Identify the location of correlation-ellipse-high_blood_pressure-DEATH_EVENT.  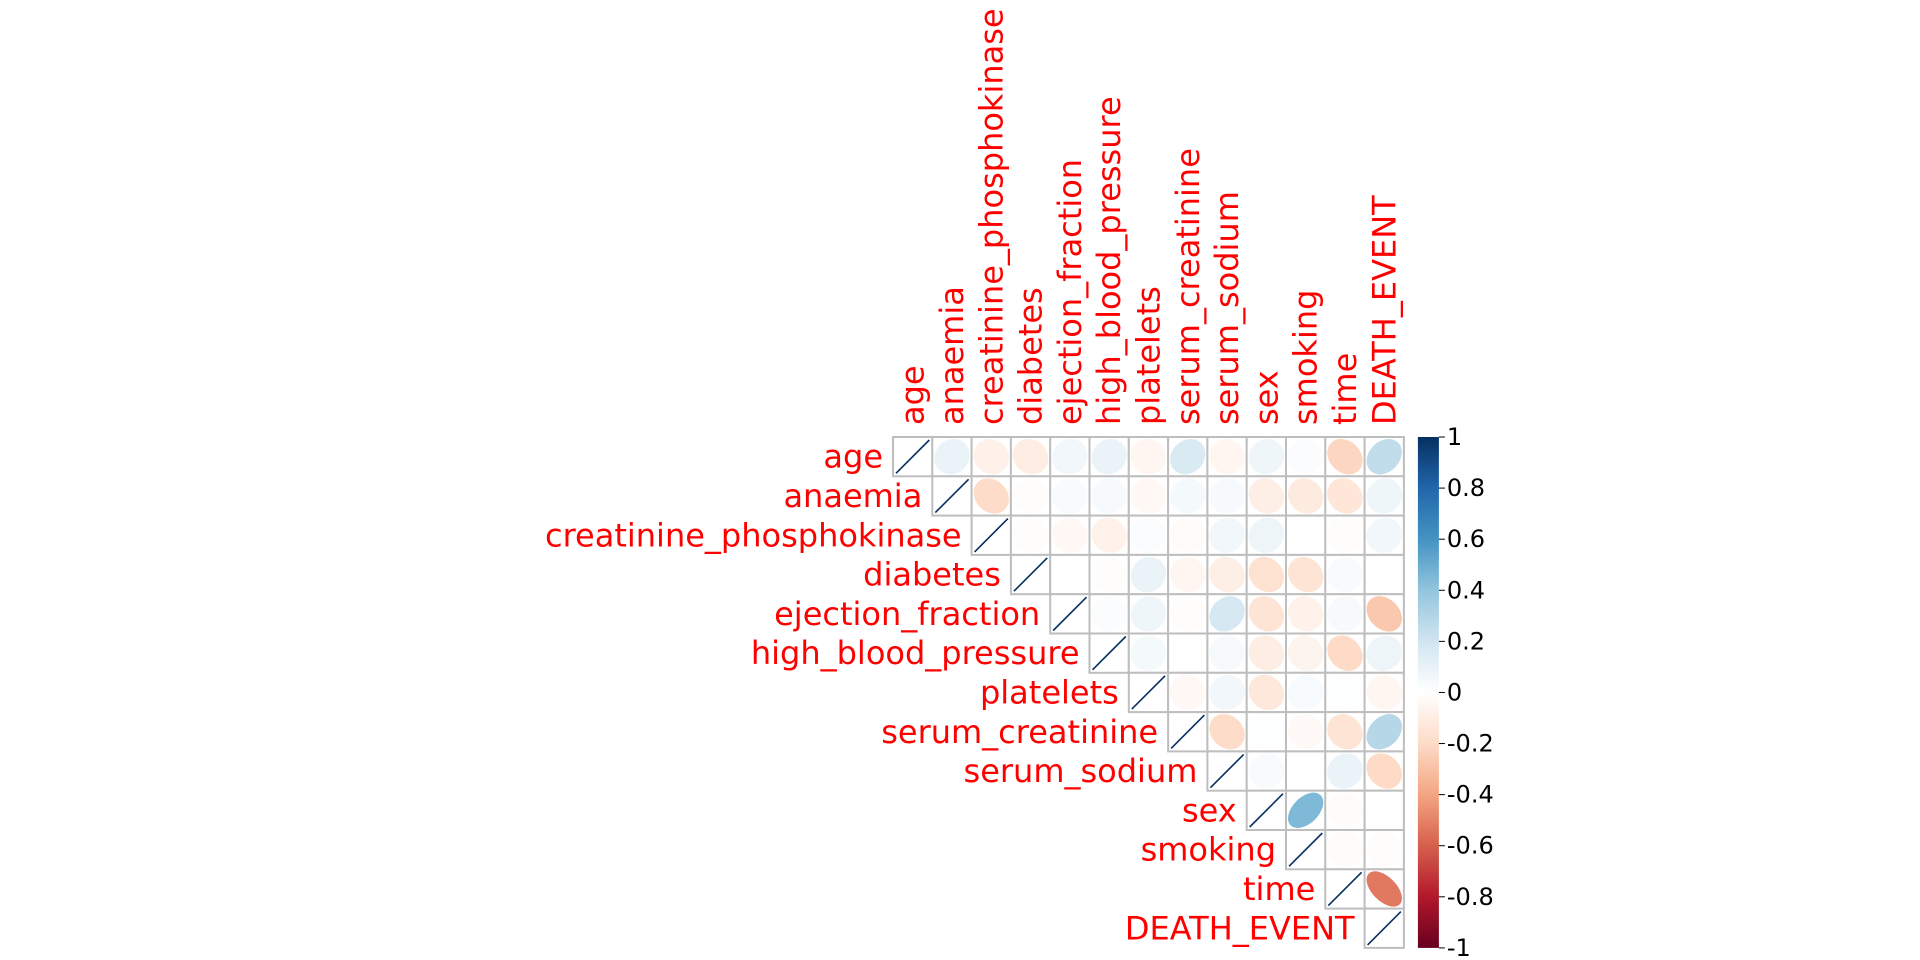
(1384, 653).